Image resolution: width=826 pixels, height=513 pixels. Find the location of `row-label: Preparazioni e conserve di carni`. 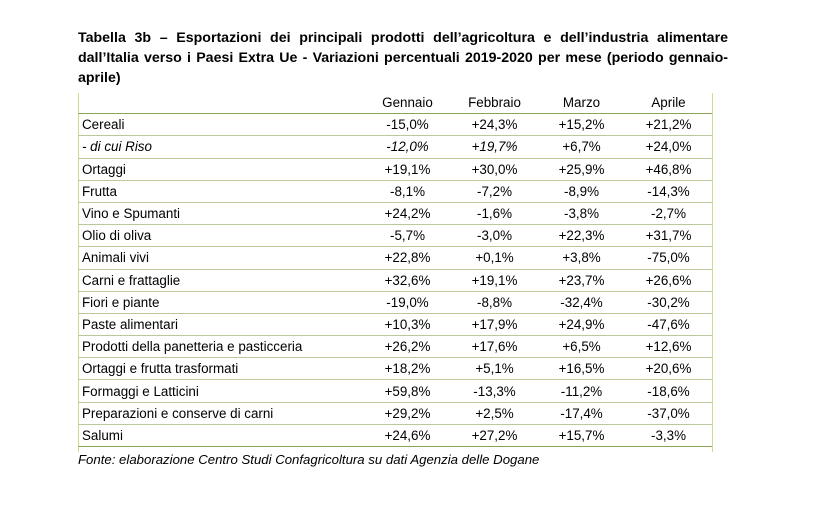

row-label: Preparazioni e conserve di carni is located at coordinates (221, 413).